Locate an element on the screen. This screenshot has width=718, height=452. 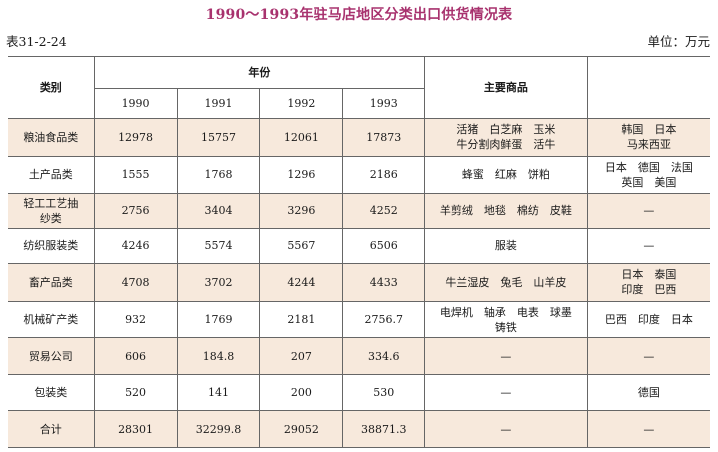
cell-value: 28301 is located at coordinates (135, 429).